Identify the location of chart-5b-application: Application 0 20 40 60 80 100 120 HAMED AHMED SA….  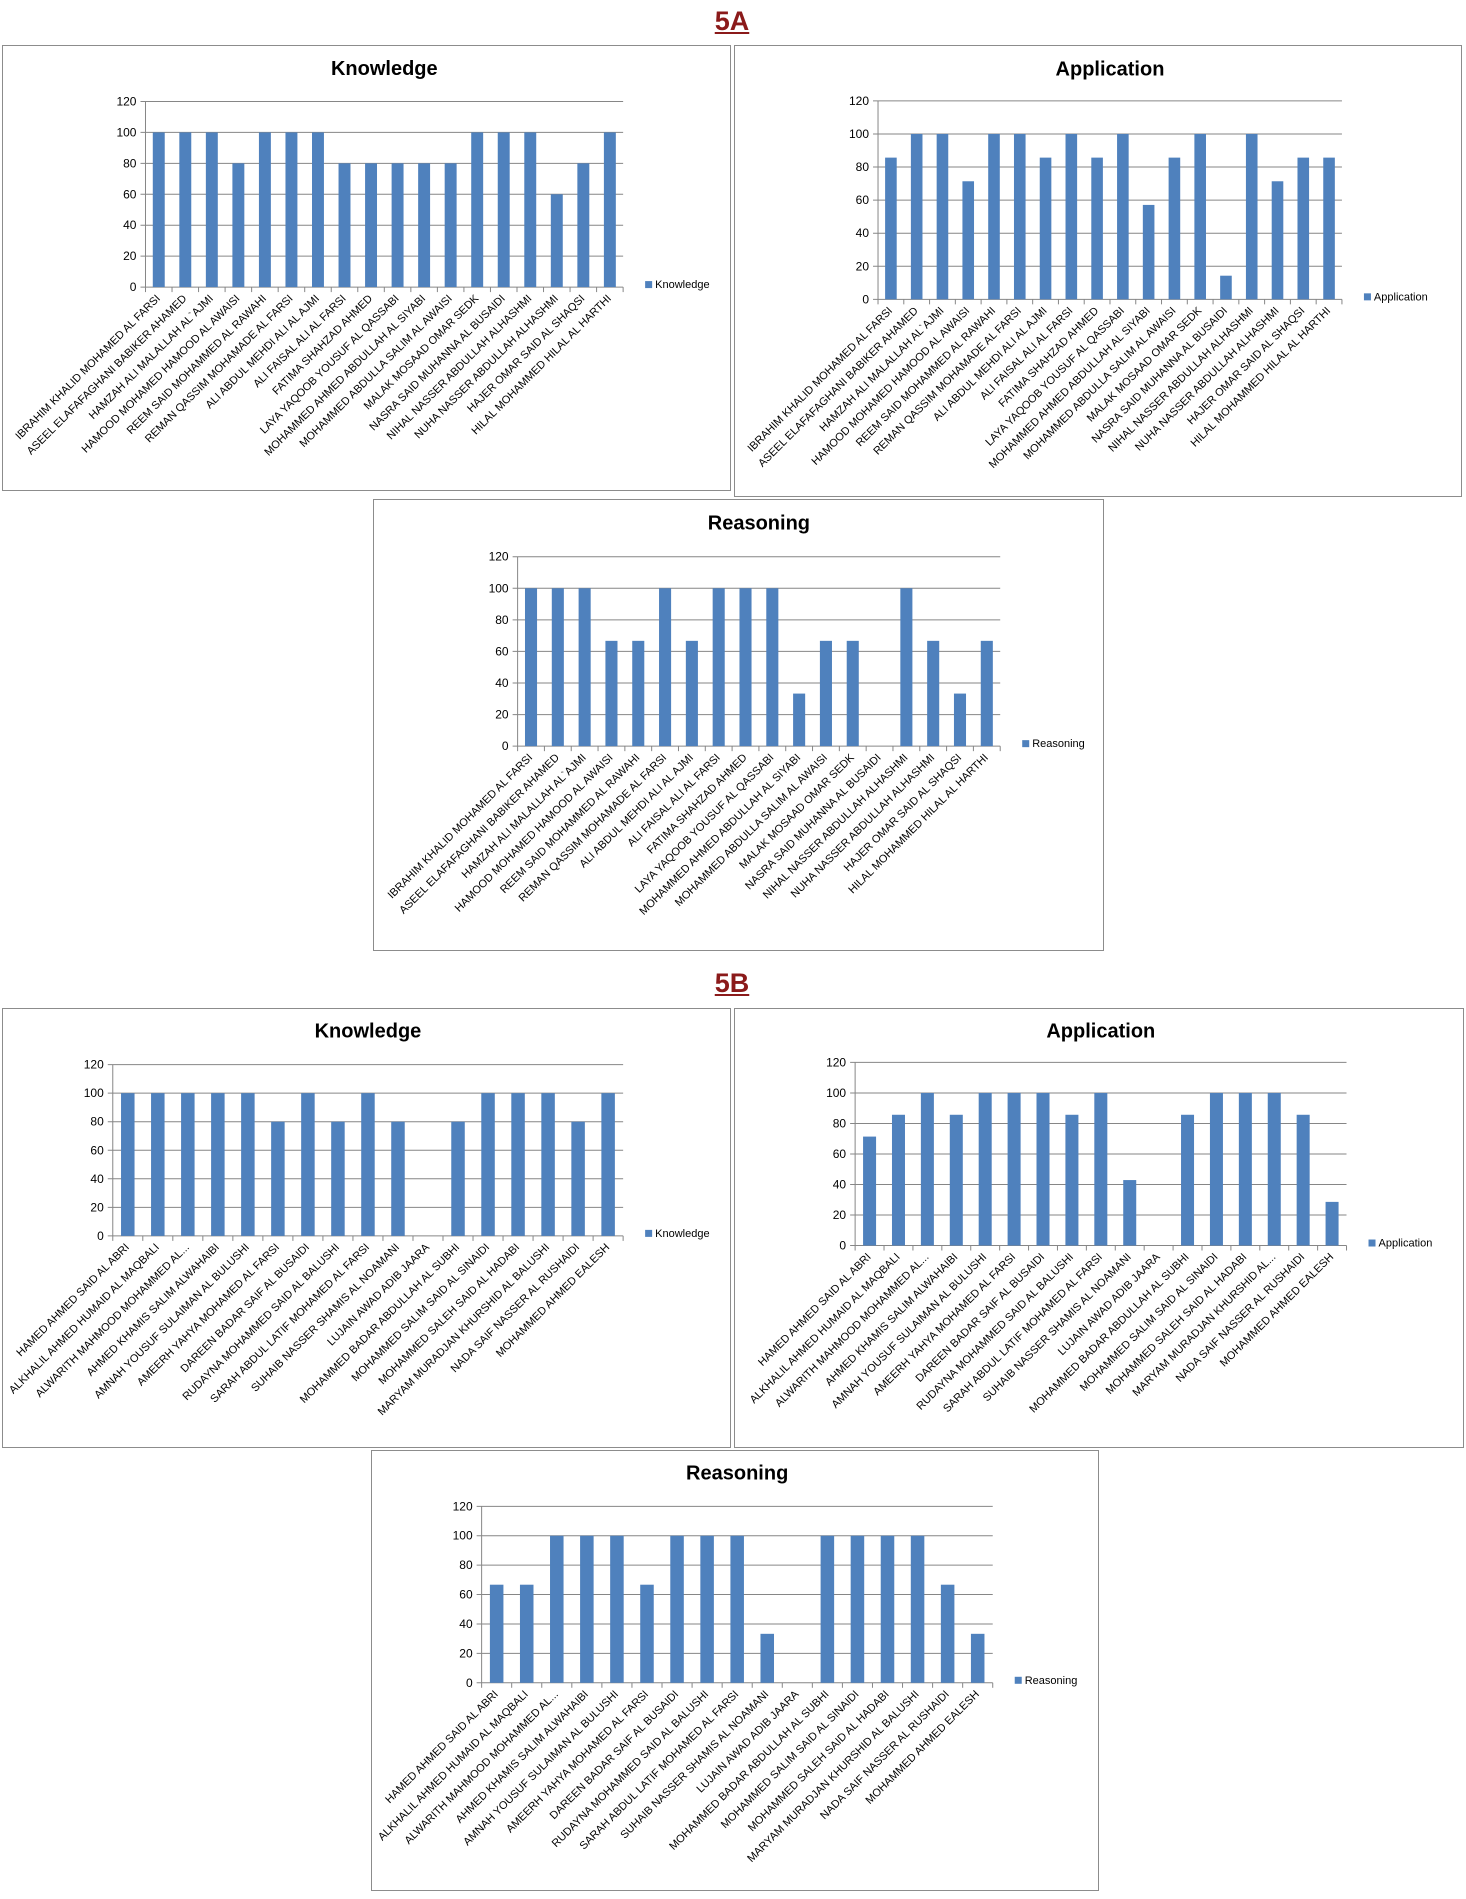
(1099, 1228).